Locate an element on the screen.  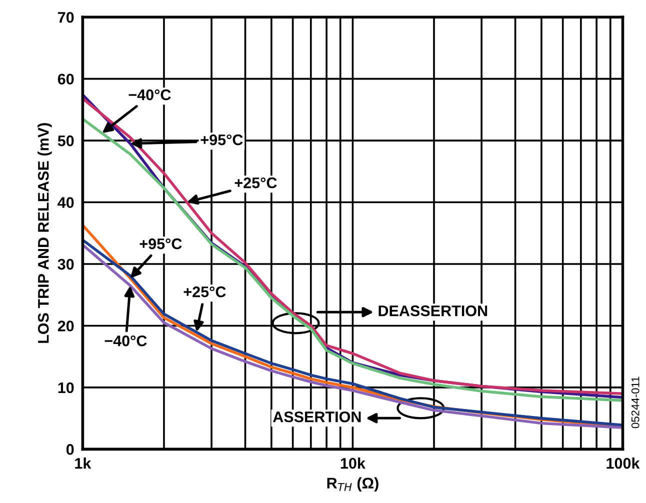
y-tick-label: 60 is located at coordinates (66, 79).